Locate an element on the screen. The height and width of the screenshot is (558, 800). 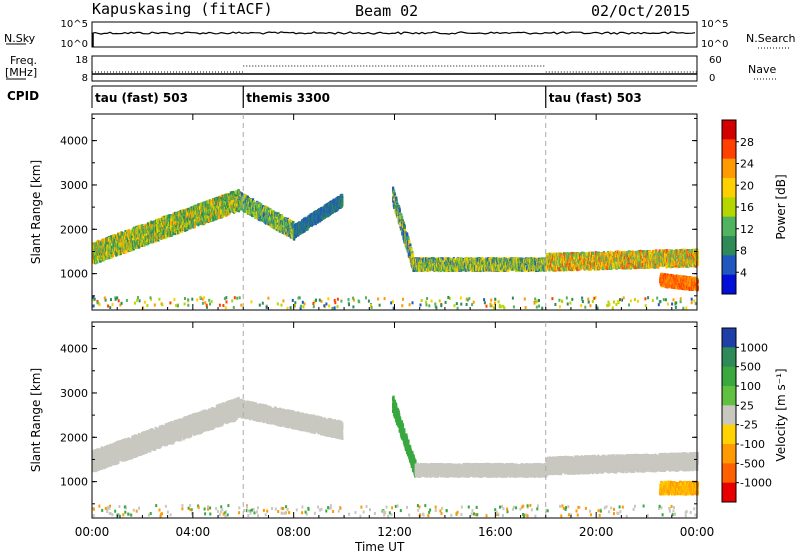
nsky-trace is located at coordinates (393, 33).